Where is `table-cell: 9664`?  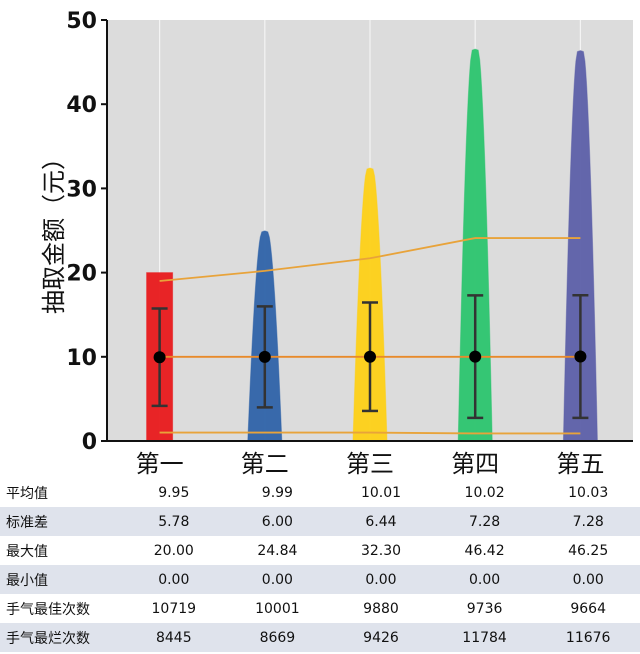
table-cell: 9664 is located at coordinates (588, 608).